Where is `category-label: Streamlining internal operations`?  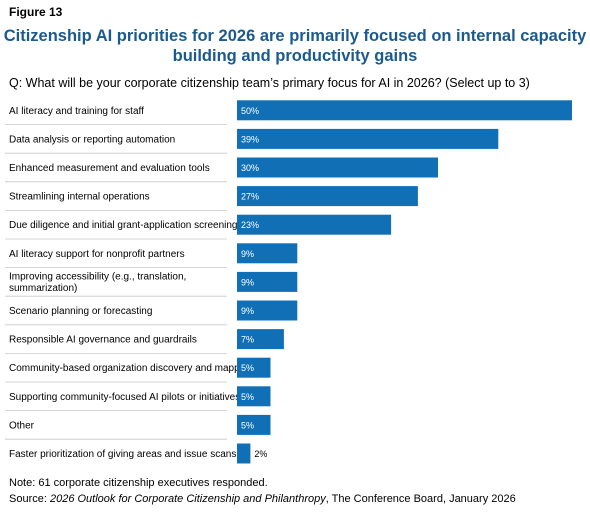 category-label: Streamlining internal operations is located at coordinates (79, 197).